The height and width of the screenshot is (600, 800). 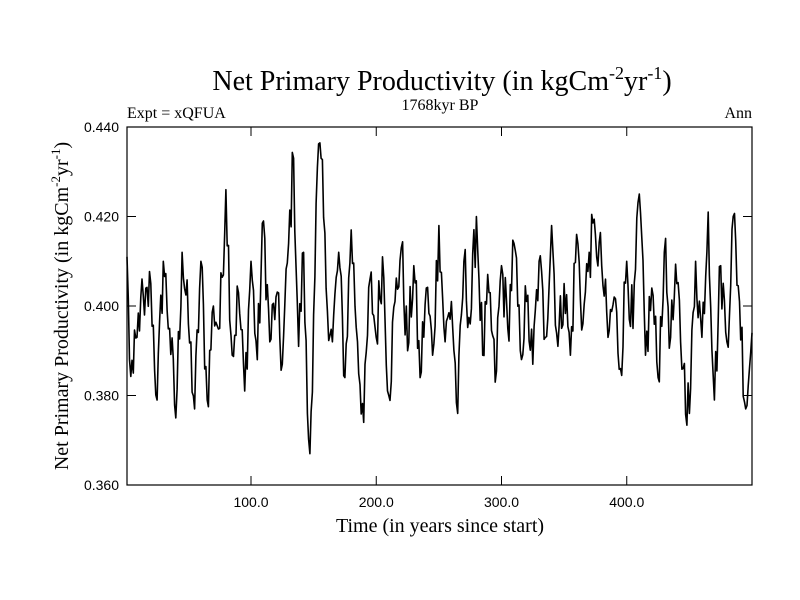 I want to click on period-label: 1768kyr BP, so click(x=440, y=105).